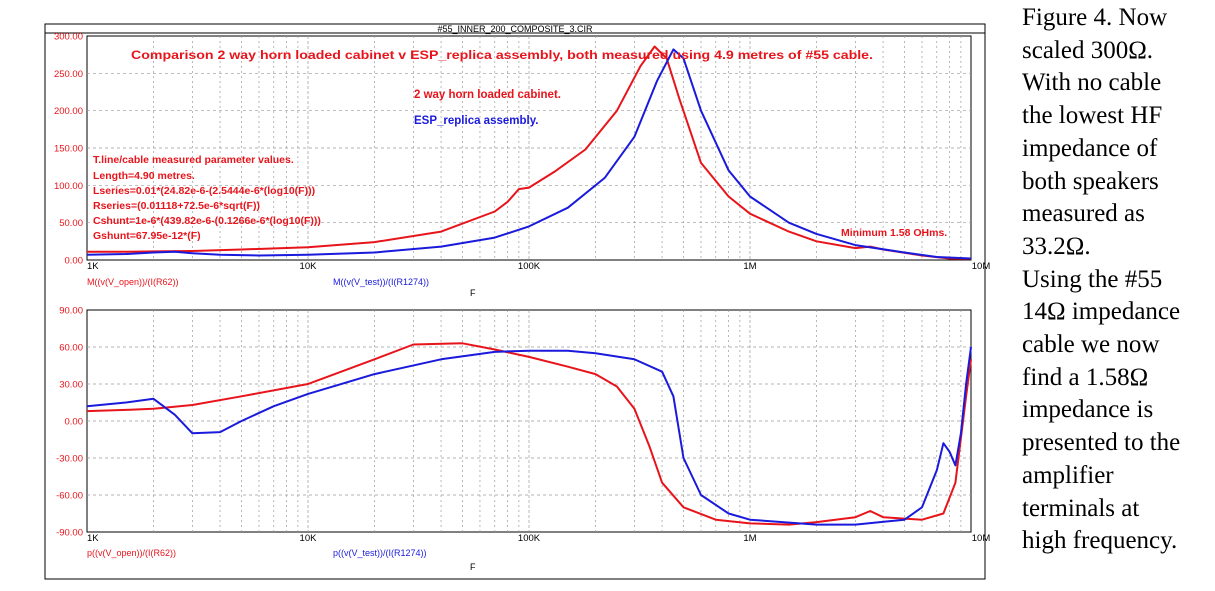 The image size is (1215, 591). Describe the element at coordinates (133, 282) in the screenshot. I see `magnitude-trace-label-red: M((v(V_open))/(I(R62))` at that location.